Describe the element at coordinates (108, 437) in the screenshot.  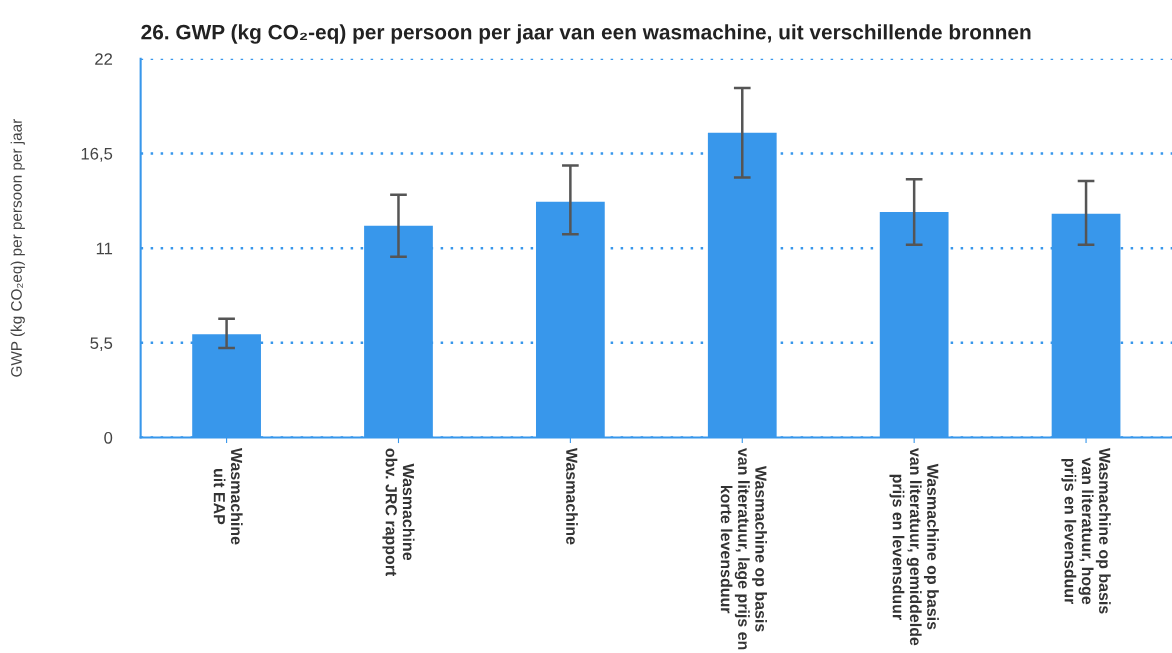
I see `y-tick-label: 0` at that location.